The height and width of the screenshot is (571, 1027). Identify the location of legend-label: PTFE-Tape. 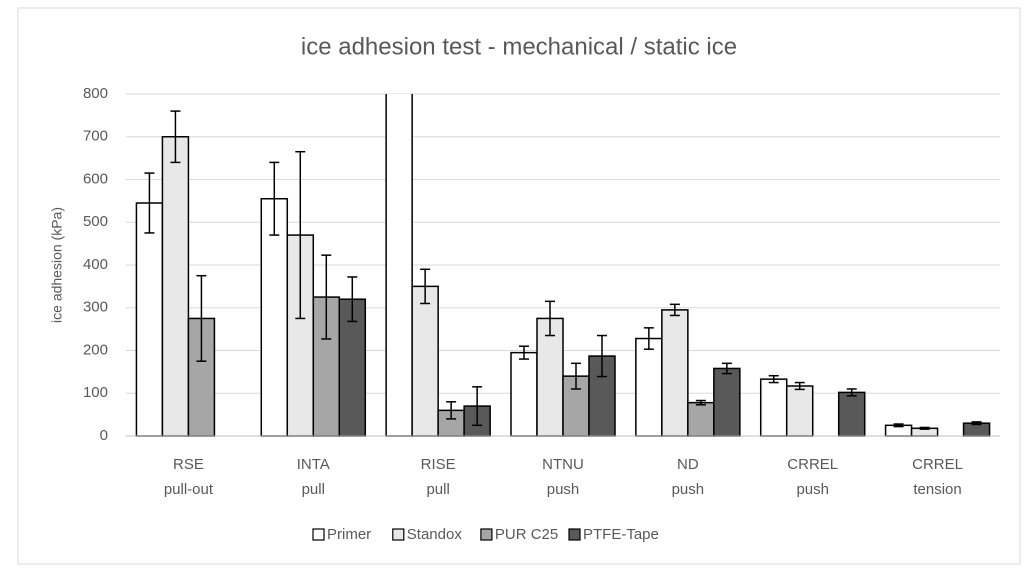
(621, 534).